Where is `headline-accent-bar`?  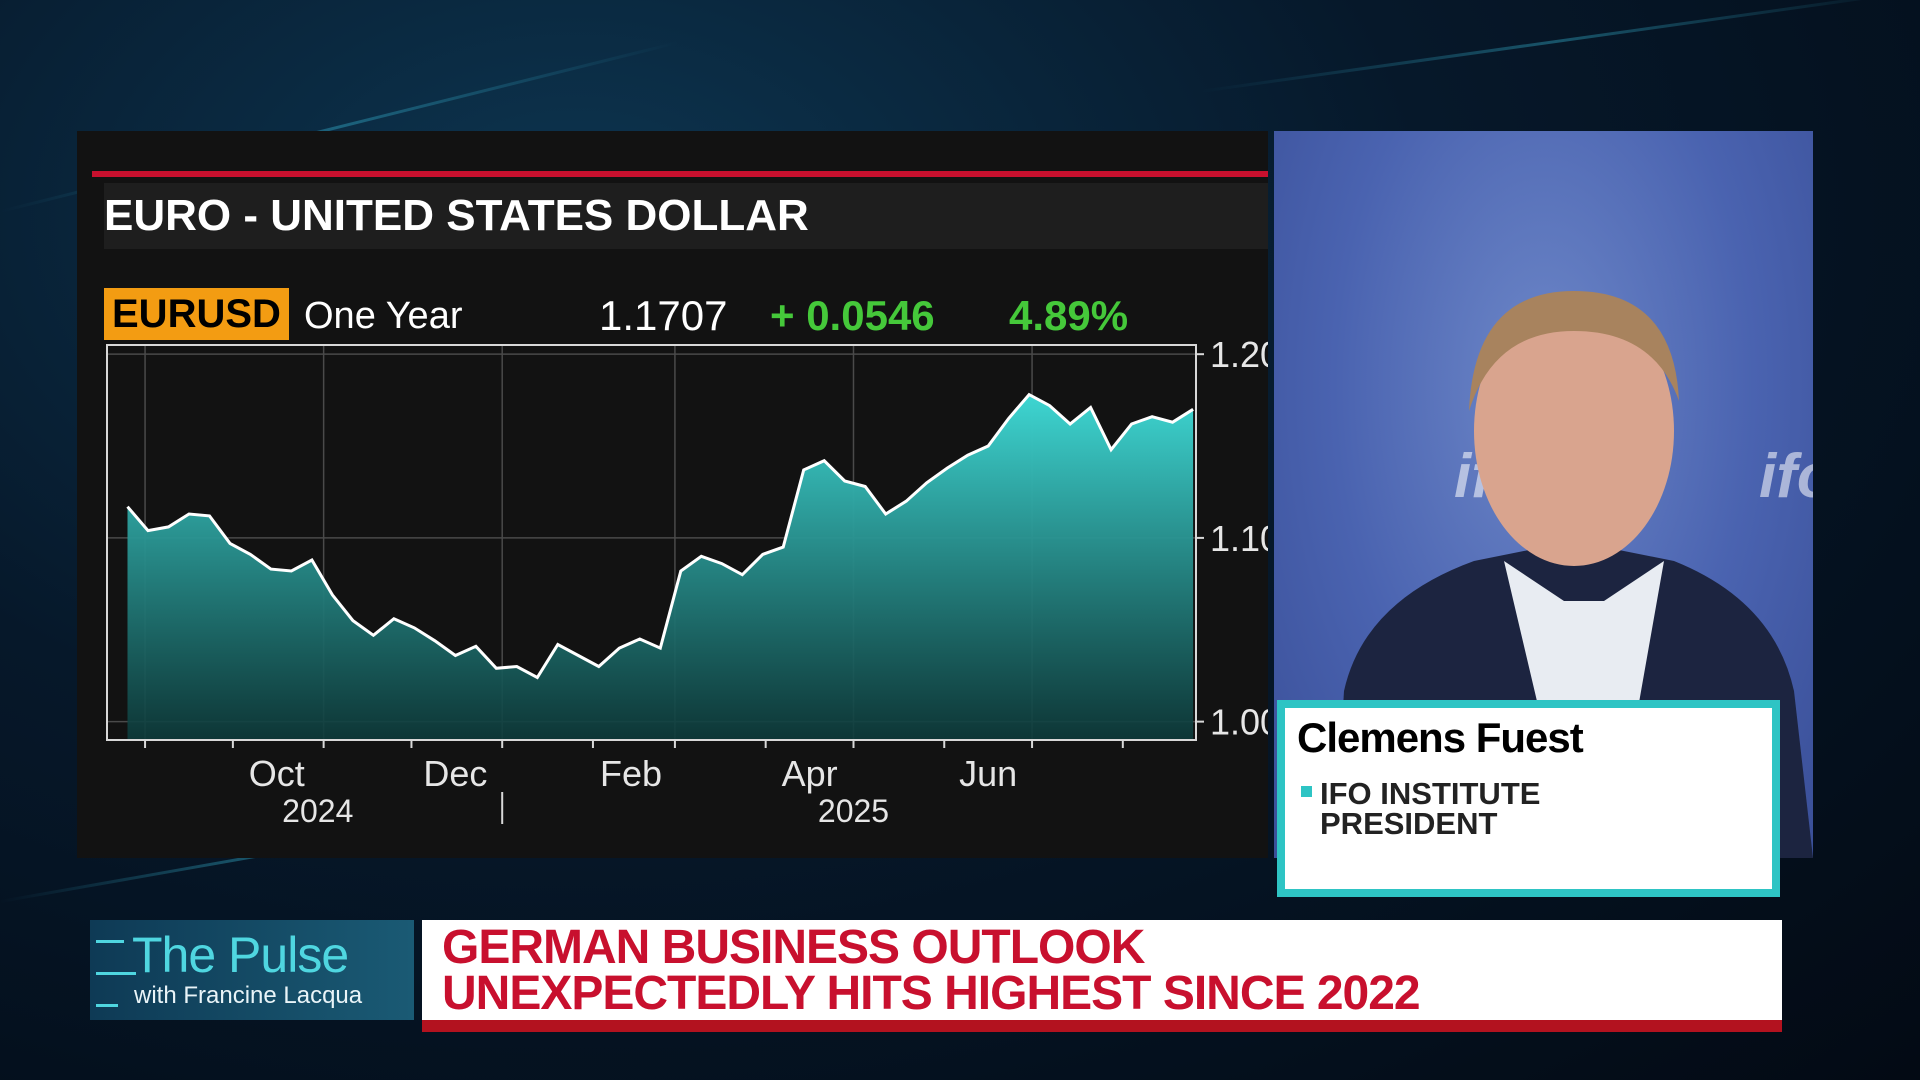
headline-accent-bar is located at coordinates (1102, 1026).